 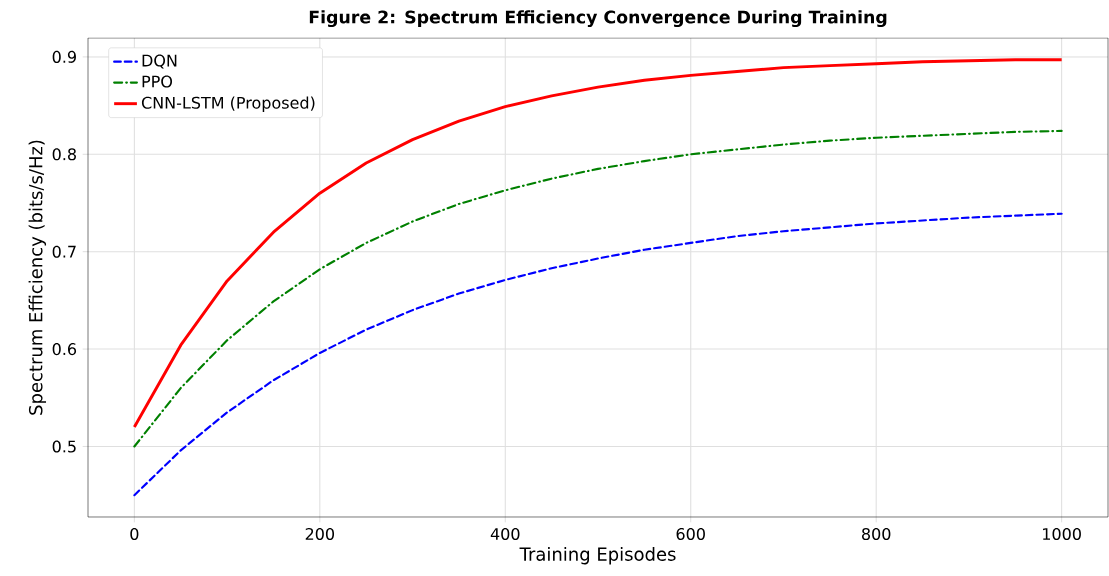 What do you see at coordinates (1062, 534) in the screenshot?
I see `x-tick-label: 1000` at bounding box center [1062, 534].